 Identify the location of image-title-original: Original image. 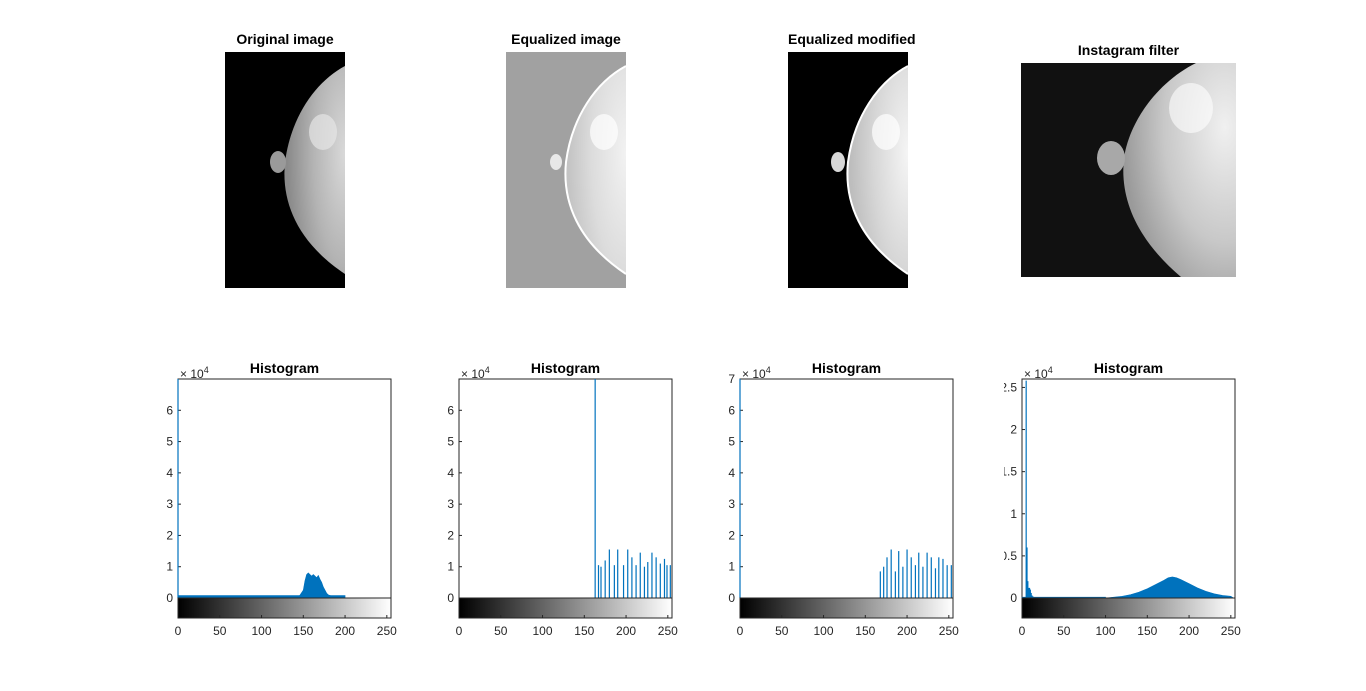
(285, 39).